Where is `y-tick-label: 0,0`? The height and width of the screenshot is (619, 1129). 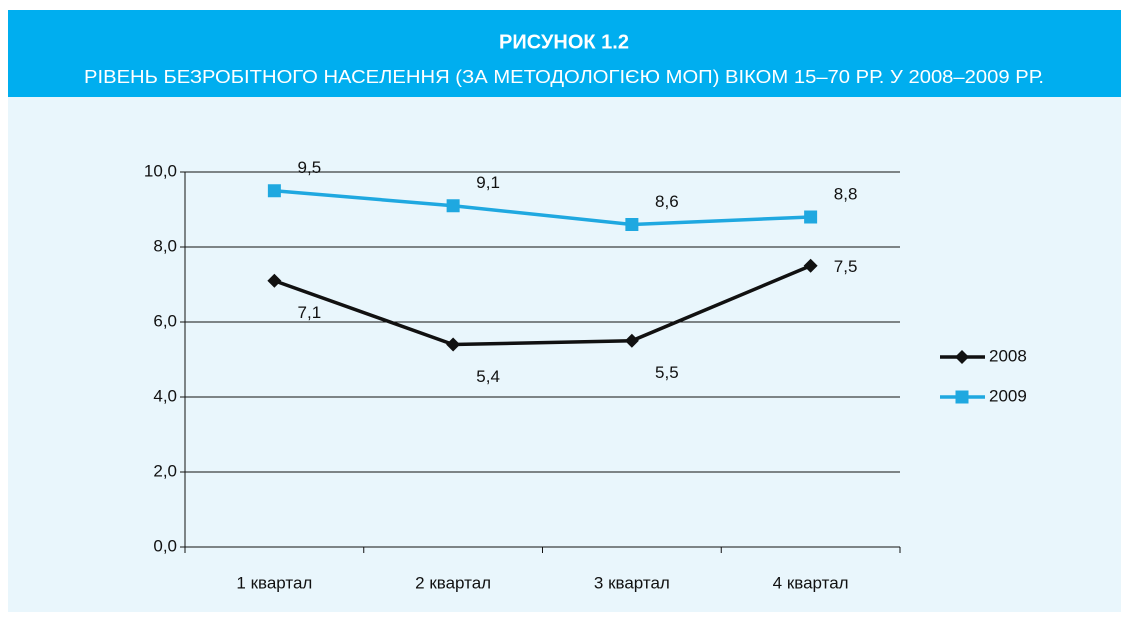
y-tick-label: 0,0 is located at coordinates (165, 545).